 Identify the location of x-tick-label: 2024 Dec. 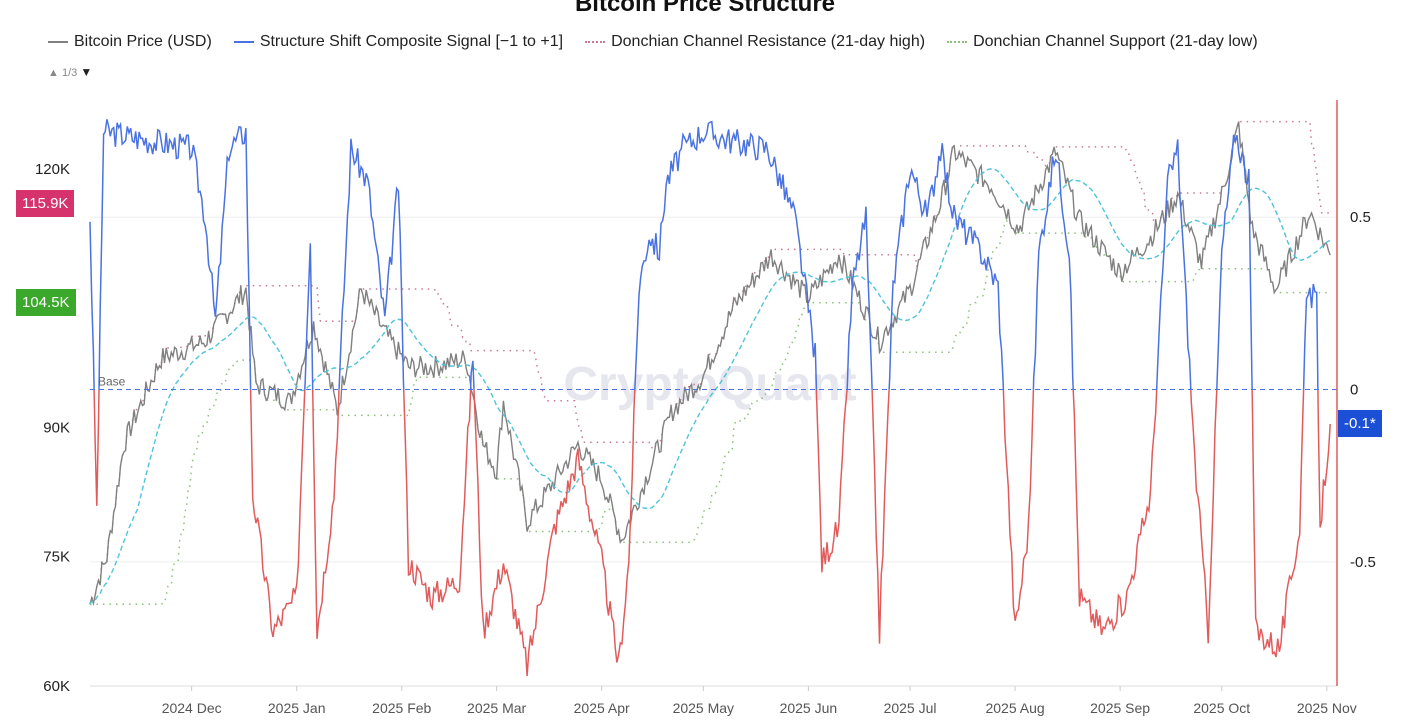
(192, 708).